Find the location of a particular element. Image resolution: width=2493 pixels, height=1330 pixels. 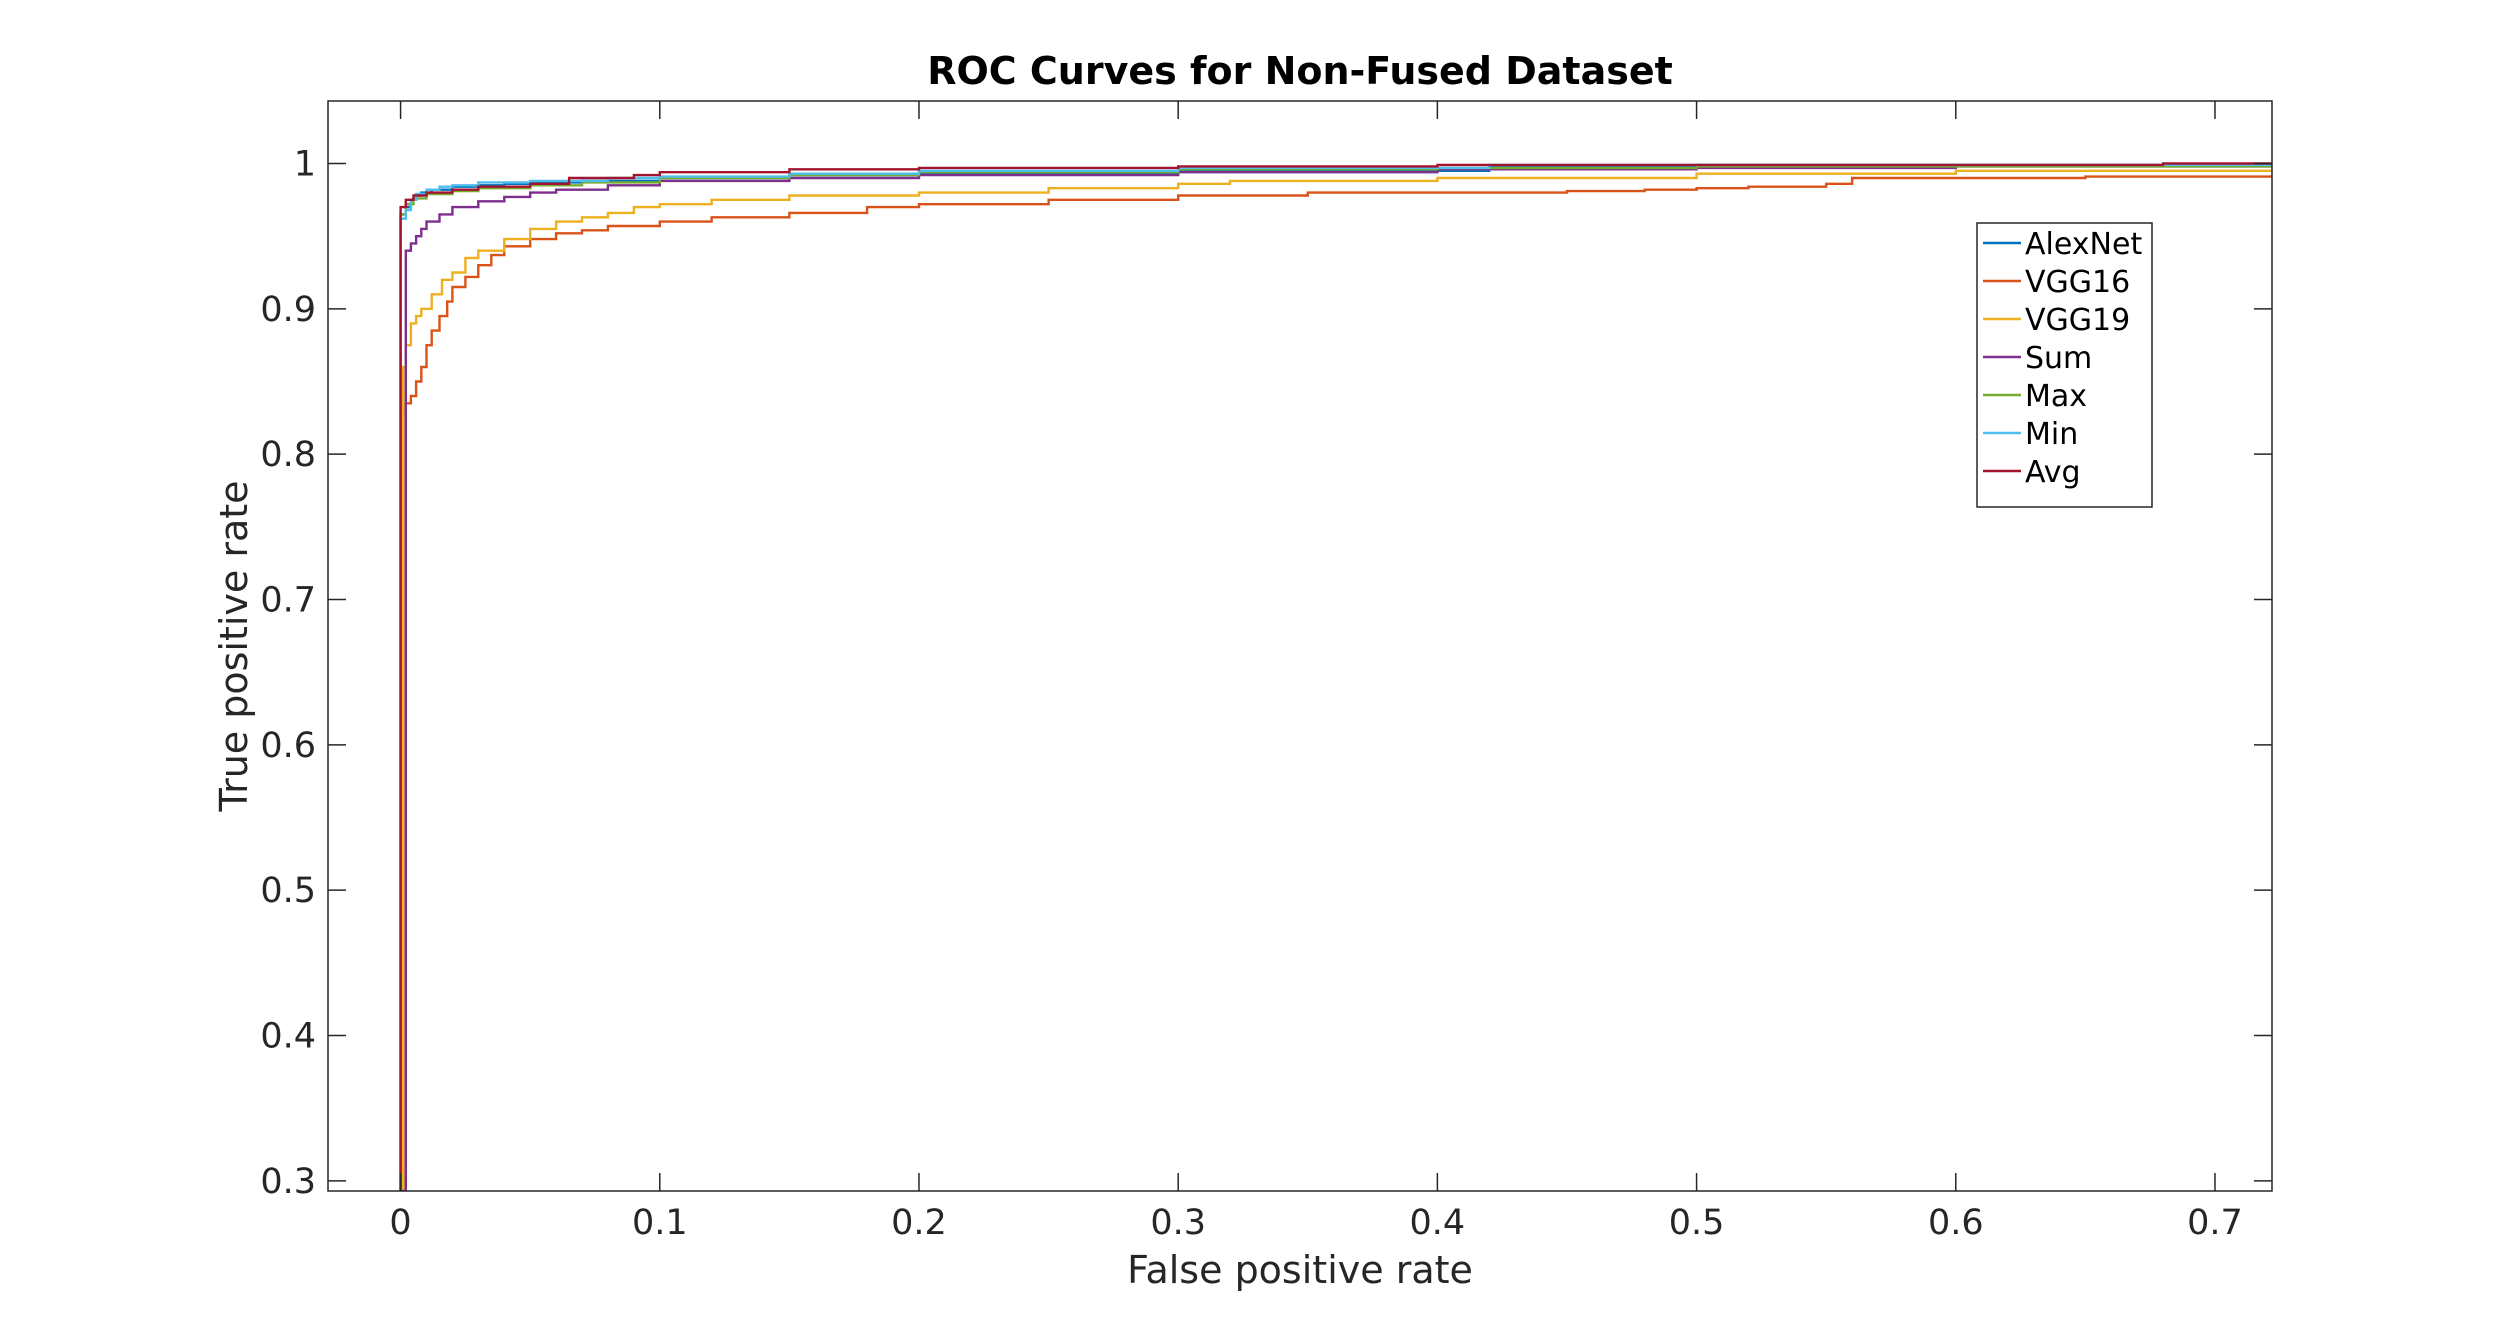

y-tick-label: 0.9 is located at coordinates (288, 310).